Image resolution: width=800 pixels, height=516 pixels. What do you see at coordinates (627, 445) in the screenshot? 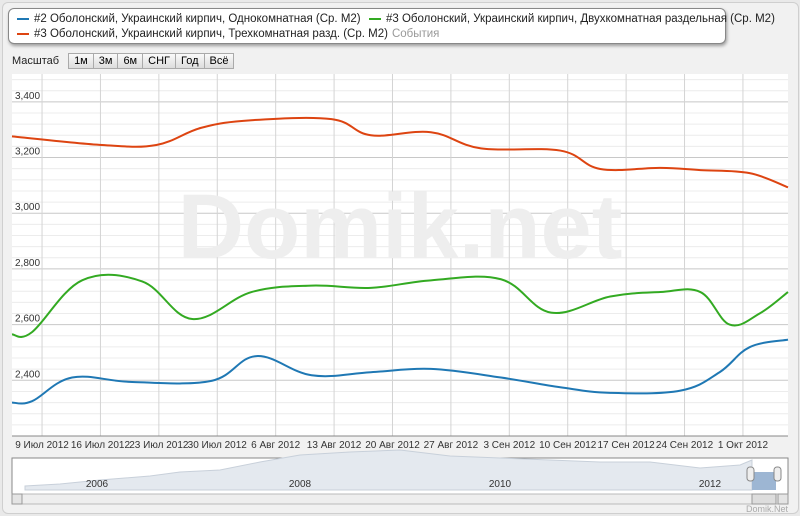
I see `x-tick-label: 17 Сен 2012` at bounding box center [627, 445].